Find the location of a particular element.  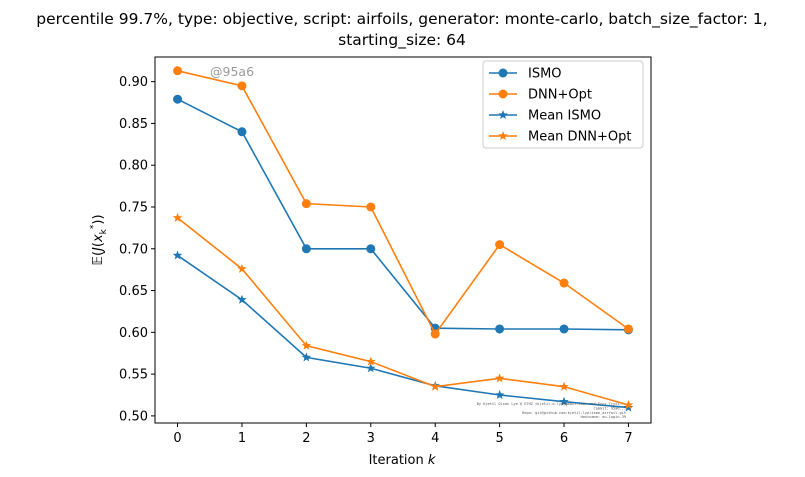

x-tick-label: 1 is located at coordinates (242, 438).